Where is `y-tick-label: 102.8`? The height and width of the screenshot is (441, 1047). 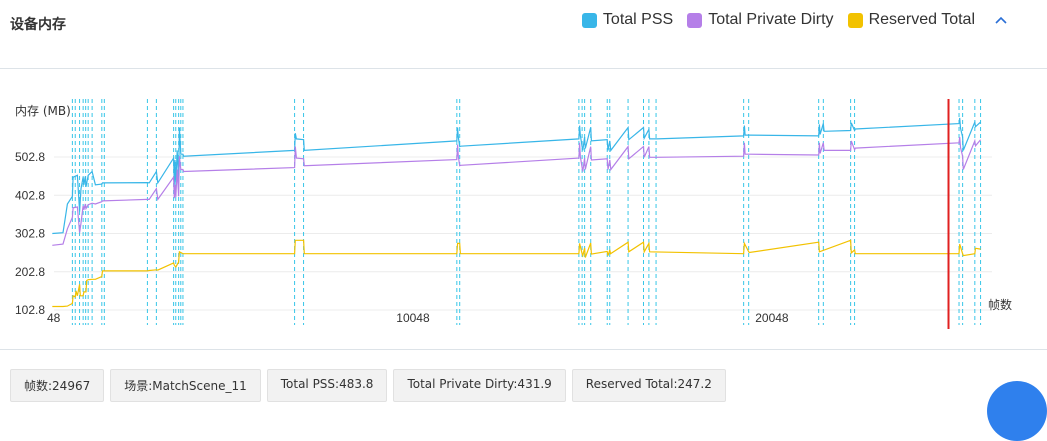 y-tick-label: 102.8 is located at coordinates (30, 310).